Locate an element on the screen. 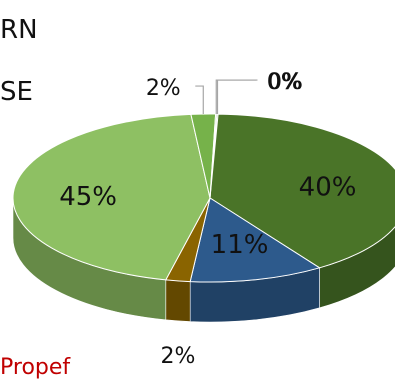 The image size is (395, 391). slice-label-3: 2% is located at coordinates (177, 356).